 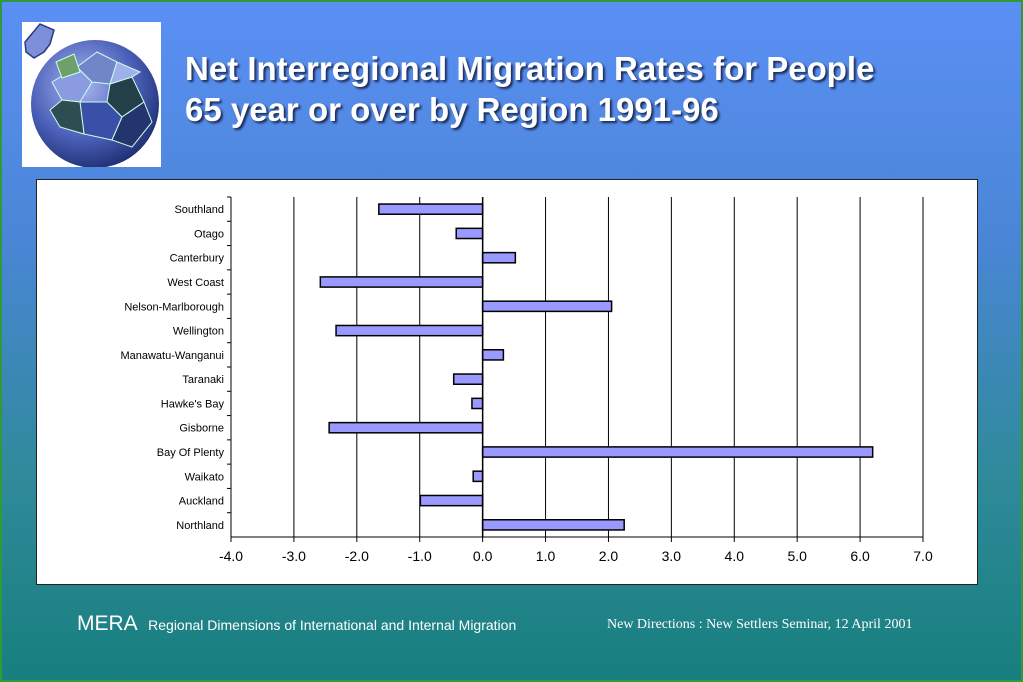 What do you see at coordinates (204, 477) in the screenshot?
I see `category-label: Waikato` at bounding box center [204, 477].